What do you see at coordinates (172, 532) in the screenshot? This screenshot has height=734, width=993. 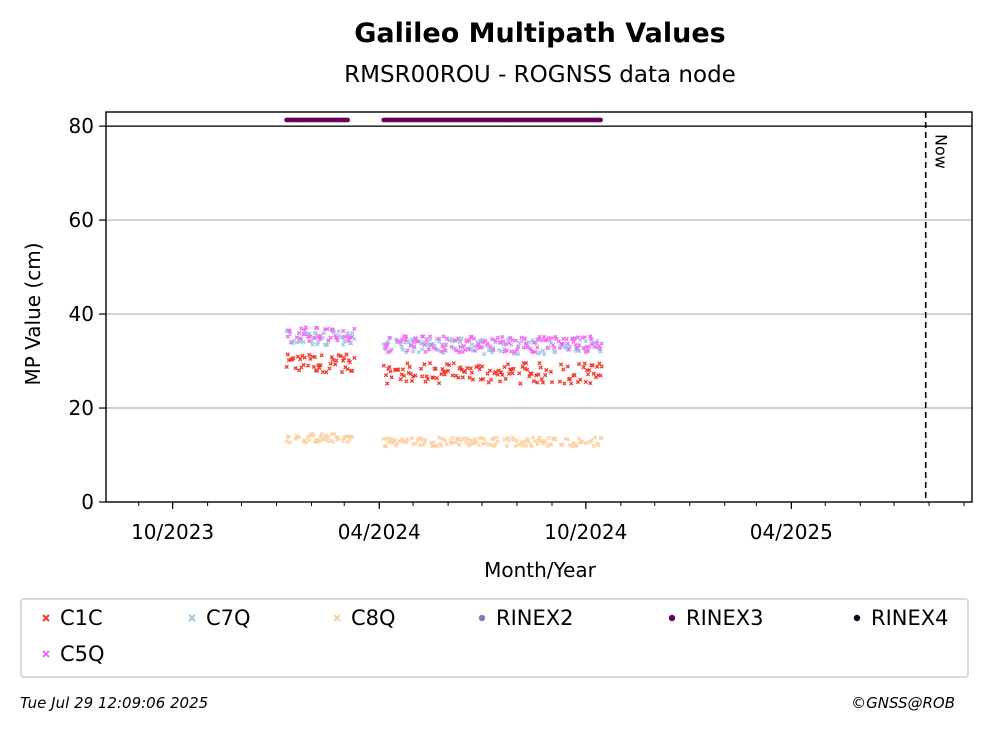 I see `x-tick-label: 10/2023` at bounding box center [172, 532].